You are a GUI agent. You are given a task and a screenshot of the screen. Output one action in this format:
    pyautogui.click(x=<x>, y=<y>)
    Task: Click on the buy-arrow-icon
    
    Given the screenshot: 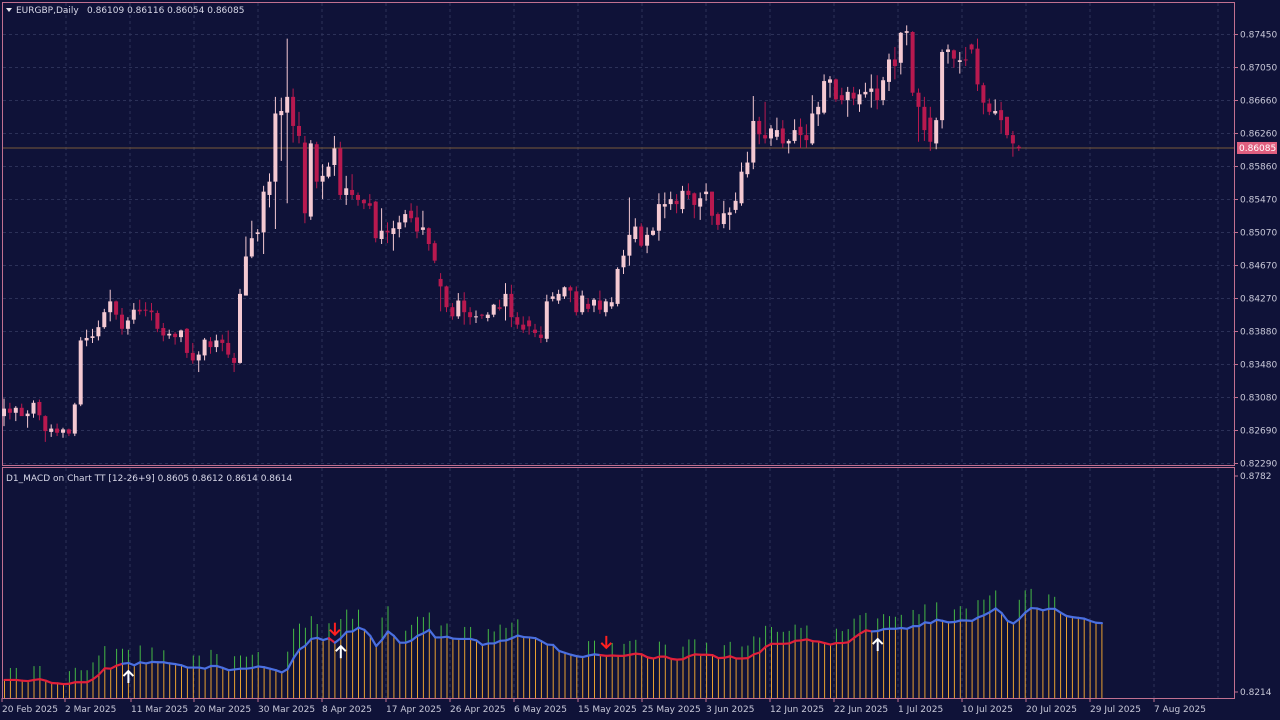 What is the action you would take?
    pyautogui.click(x=341, y=651)
    